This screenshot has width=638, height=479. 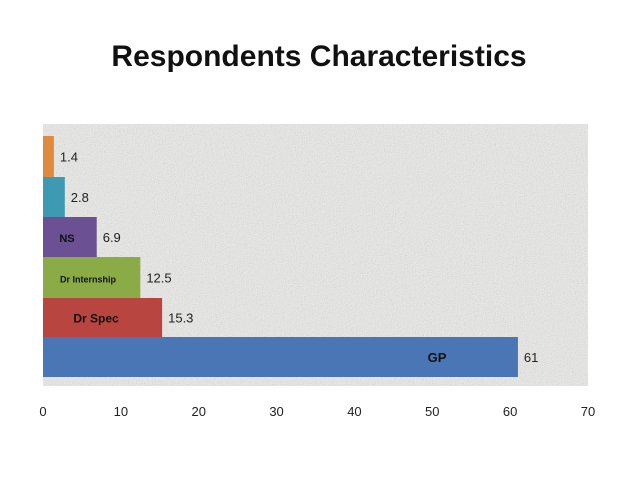 I want to click on bar-ns, so click(x=70, y=237).